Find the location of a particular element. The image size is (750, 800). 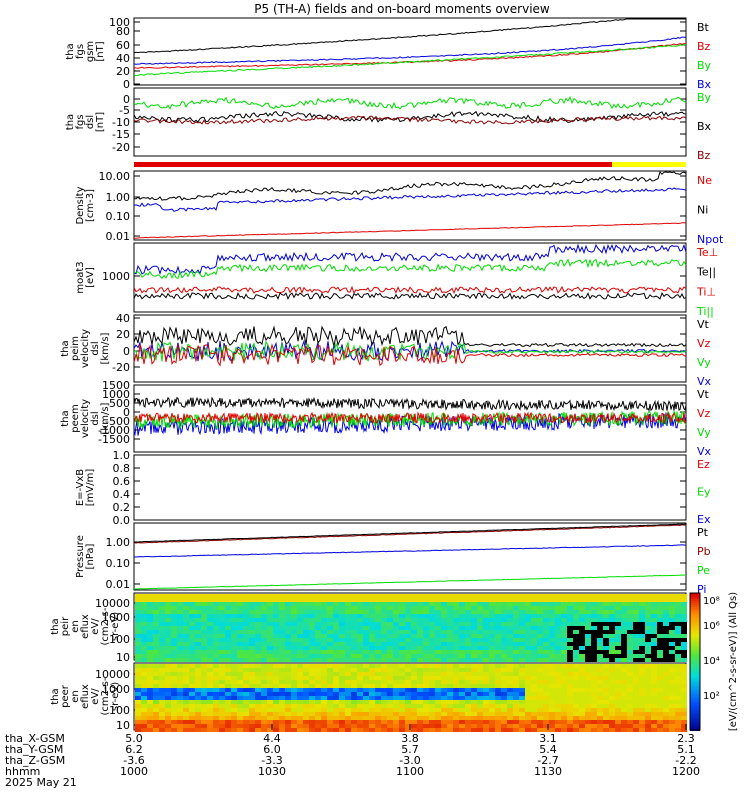

colorbar-cell is located at coordinates (695, 602).